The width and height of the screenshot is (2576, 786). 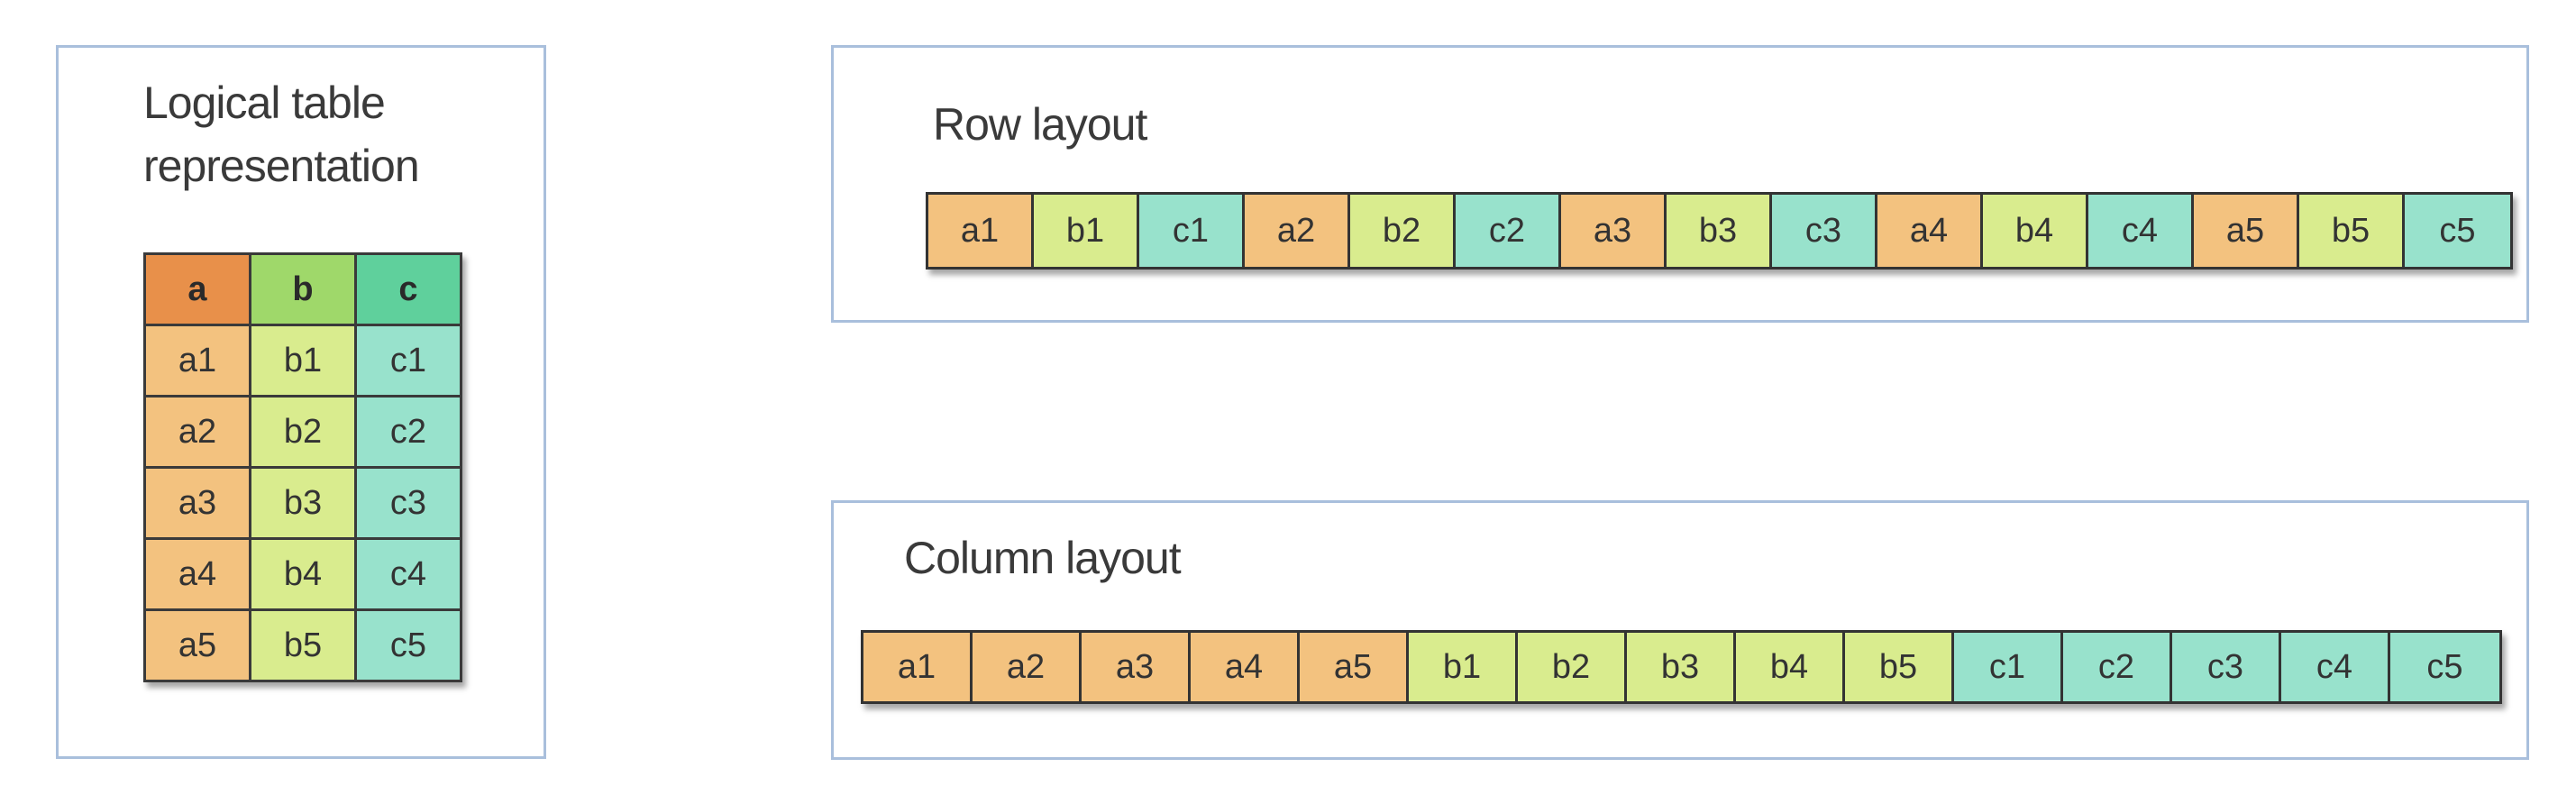 What do you see at coordinates (2246, 231) in the screenshot?
I see `row-layout-cell: a5` at bounding box center [2246, 231].